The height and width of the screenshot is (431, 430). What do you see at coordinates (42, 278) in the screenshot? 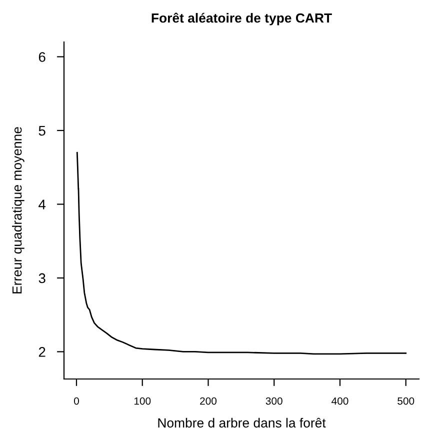
I see `y-tick-label: 3` at bounding box center [42, 278].